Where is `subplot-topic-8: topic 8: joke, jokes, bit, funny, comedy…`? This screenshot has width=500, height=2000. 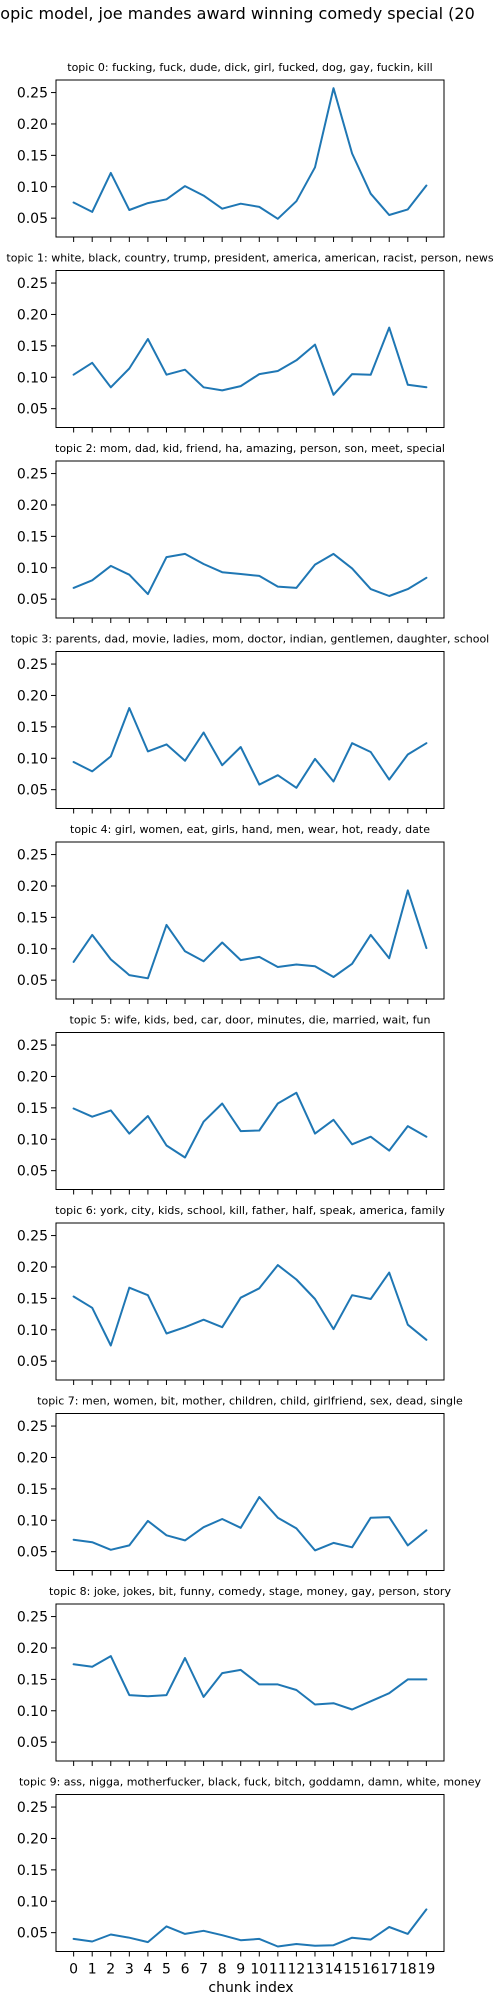 subplot-topic-8: topic 8: joke, jokes, bit, funny, comedy… is located at coordinates (234, 1675).